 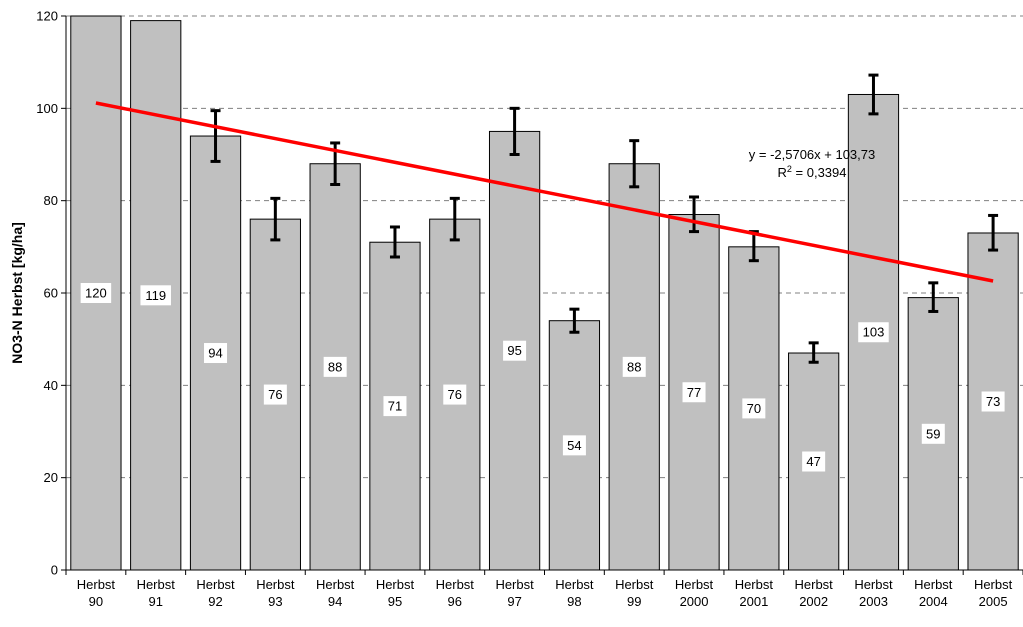 I want to click on x-tick-label: Herbst 90, so click(x=96, y=593).